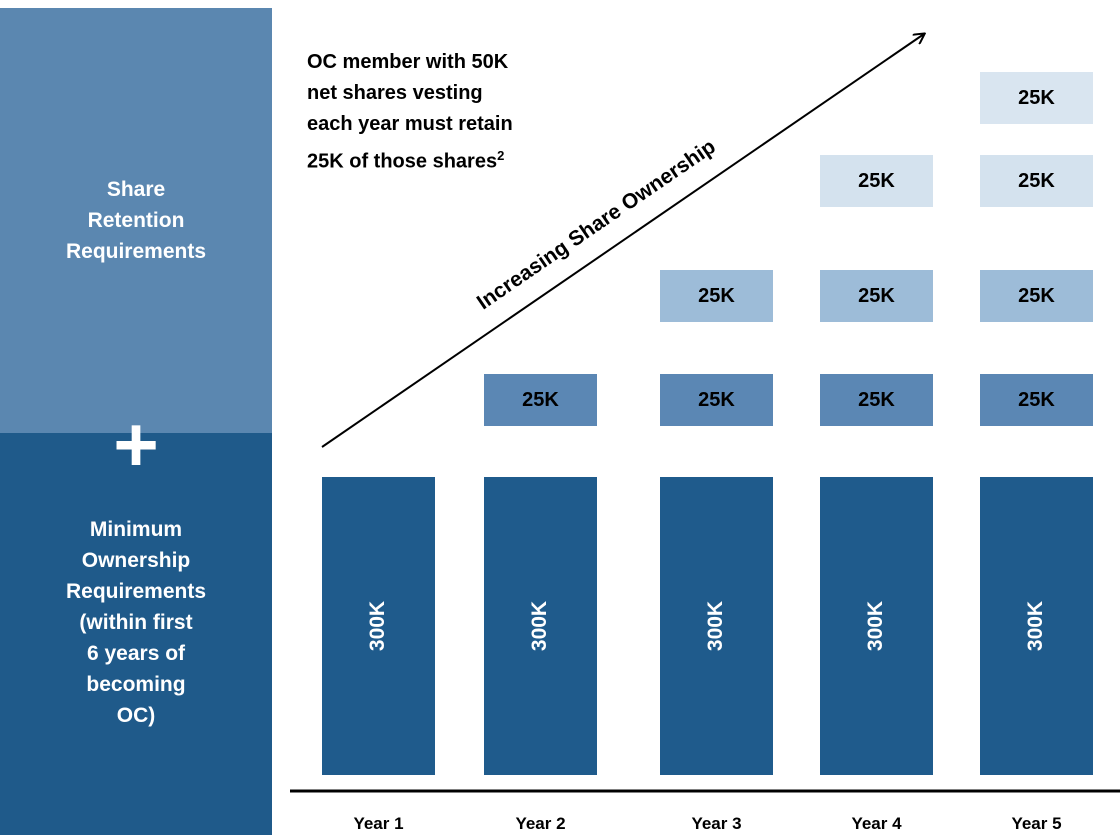 The image size is (1120, 835). I want to click on minimum-panel, so click(136, 634).